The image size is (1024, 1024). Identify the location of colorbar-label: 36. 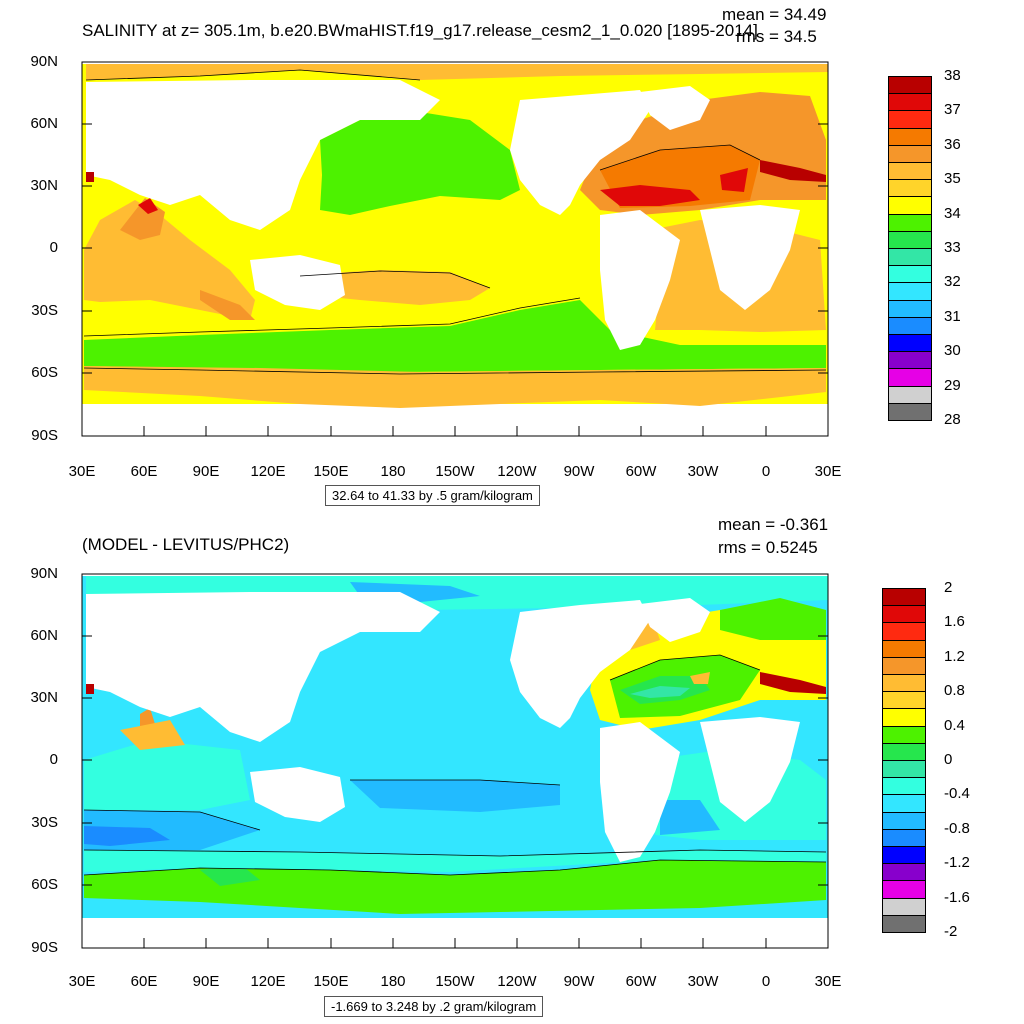
(952, 144).